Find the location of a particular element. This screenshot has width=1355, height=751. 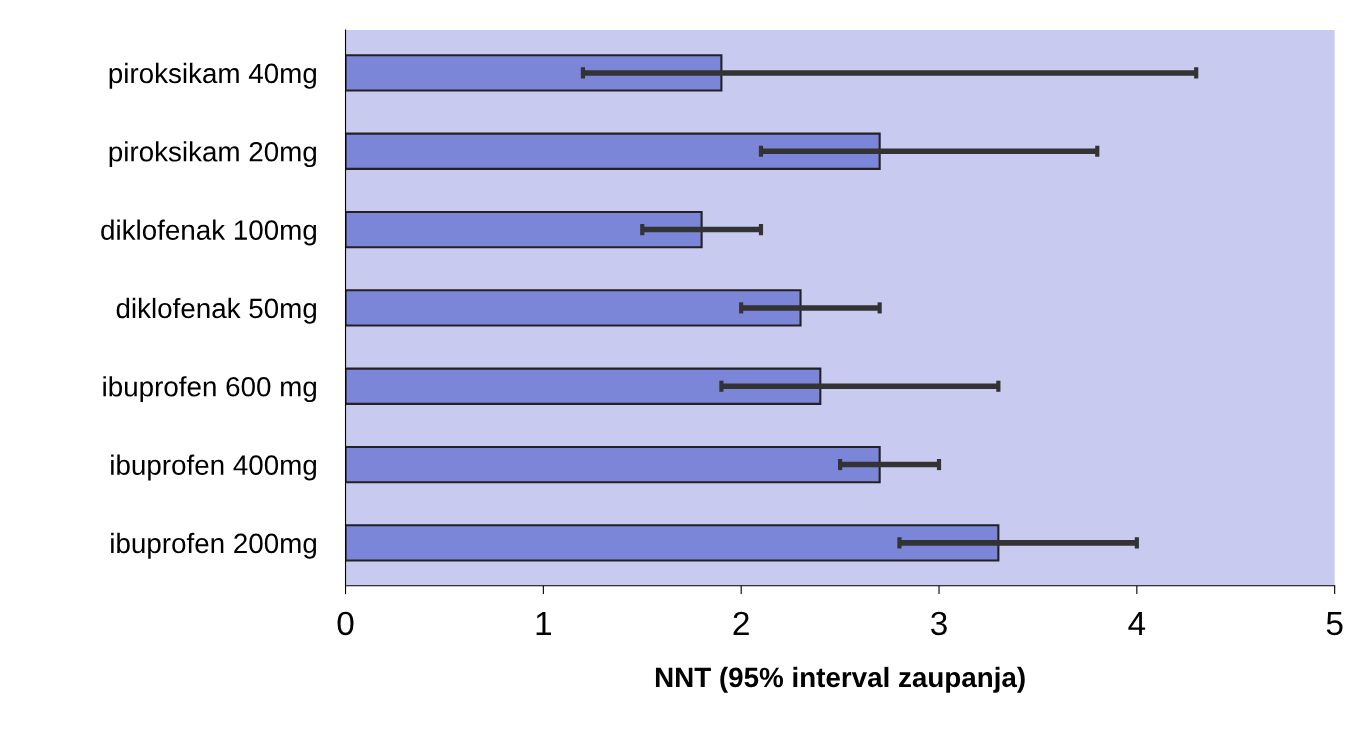

x-tick-label: 5 is located at coordinates (1334, 624).